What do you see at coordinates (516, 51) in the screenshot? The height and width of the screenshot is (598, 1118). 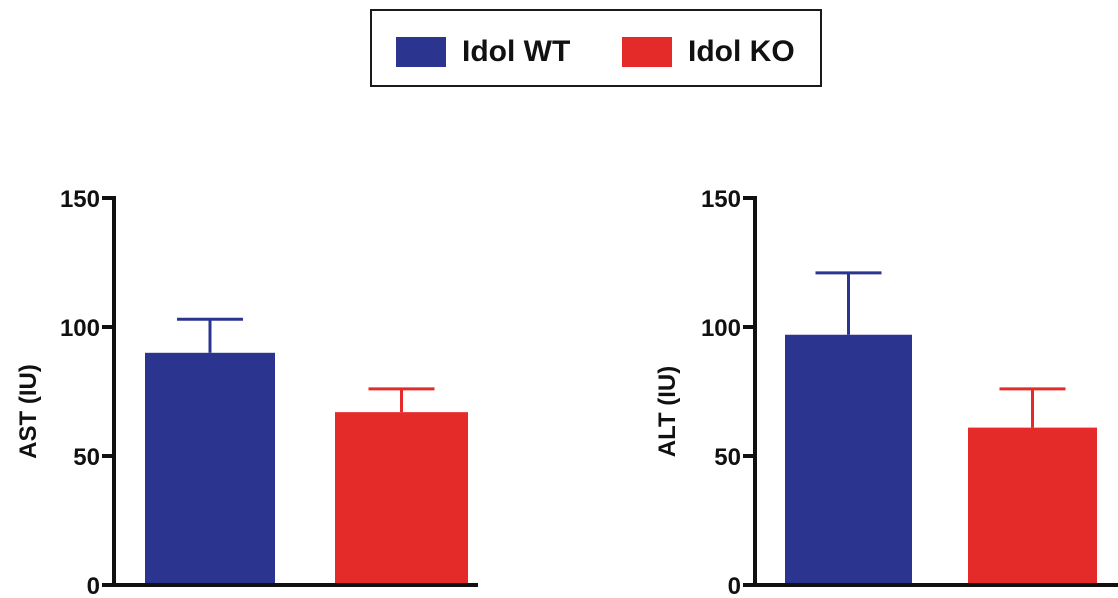 I see `legend-label-wt: Idol WT` at bounding box center [516, 51].